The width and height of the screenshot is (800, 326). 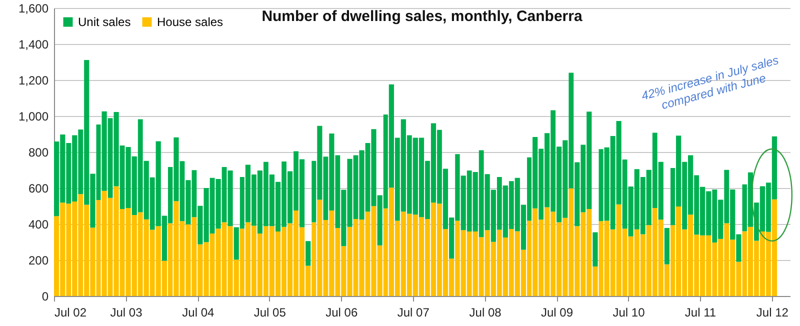 I want to click on legend-label: House sales, so click(x=190, y=22).